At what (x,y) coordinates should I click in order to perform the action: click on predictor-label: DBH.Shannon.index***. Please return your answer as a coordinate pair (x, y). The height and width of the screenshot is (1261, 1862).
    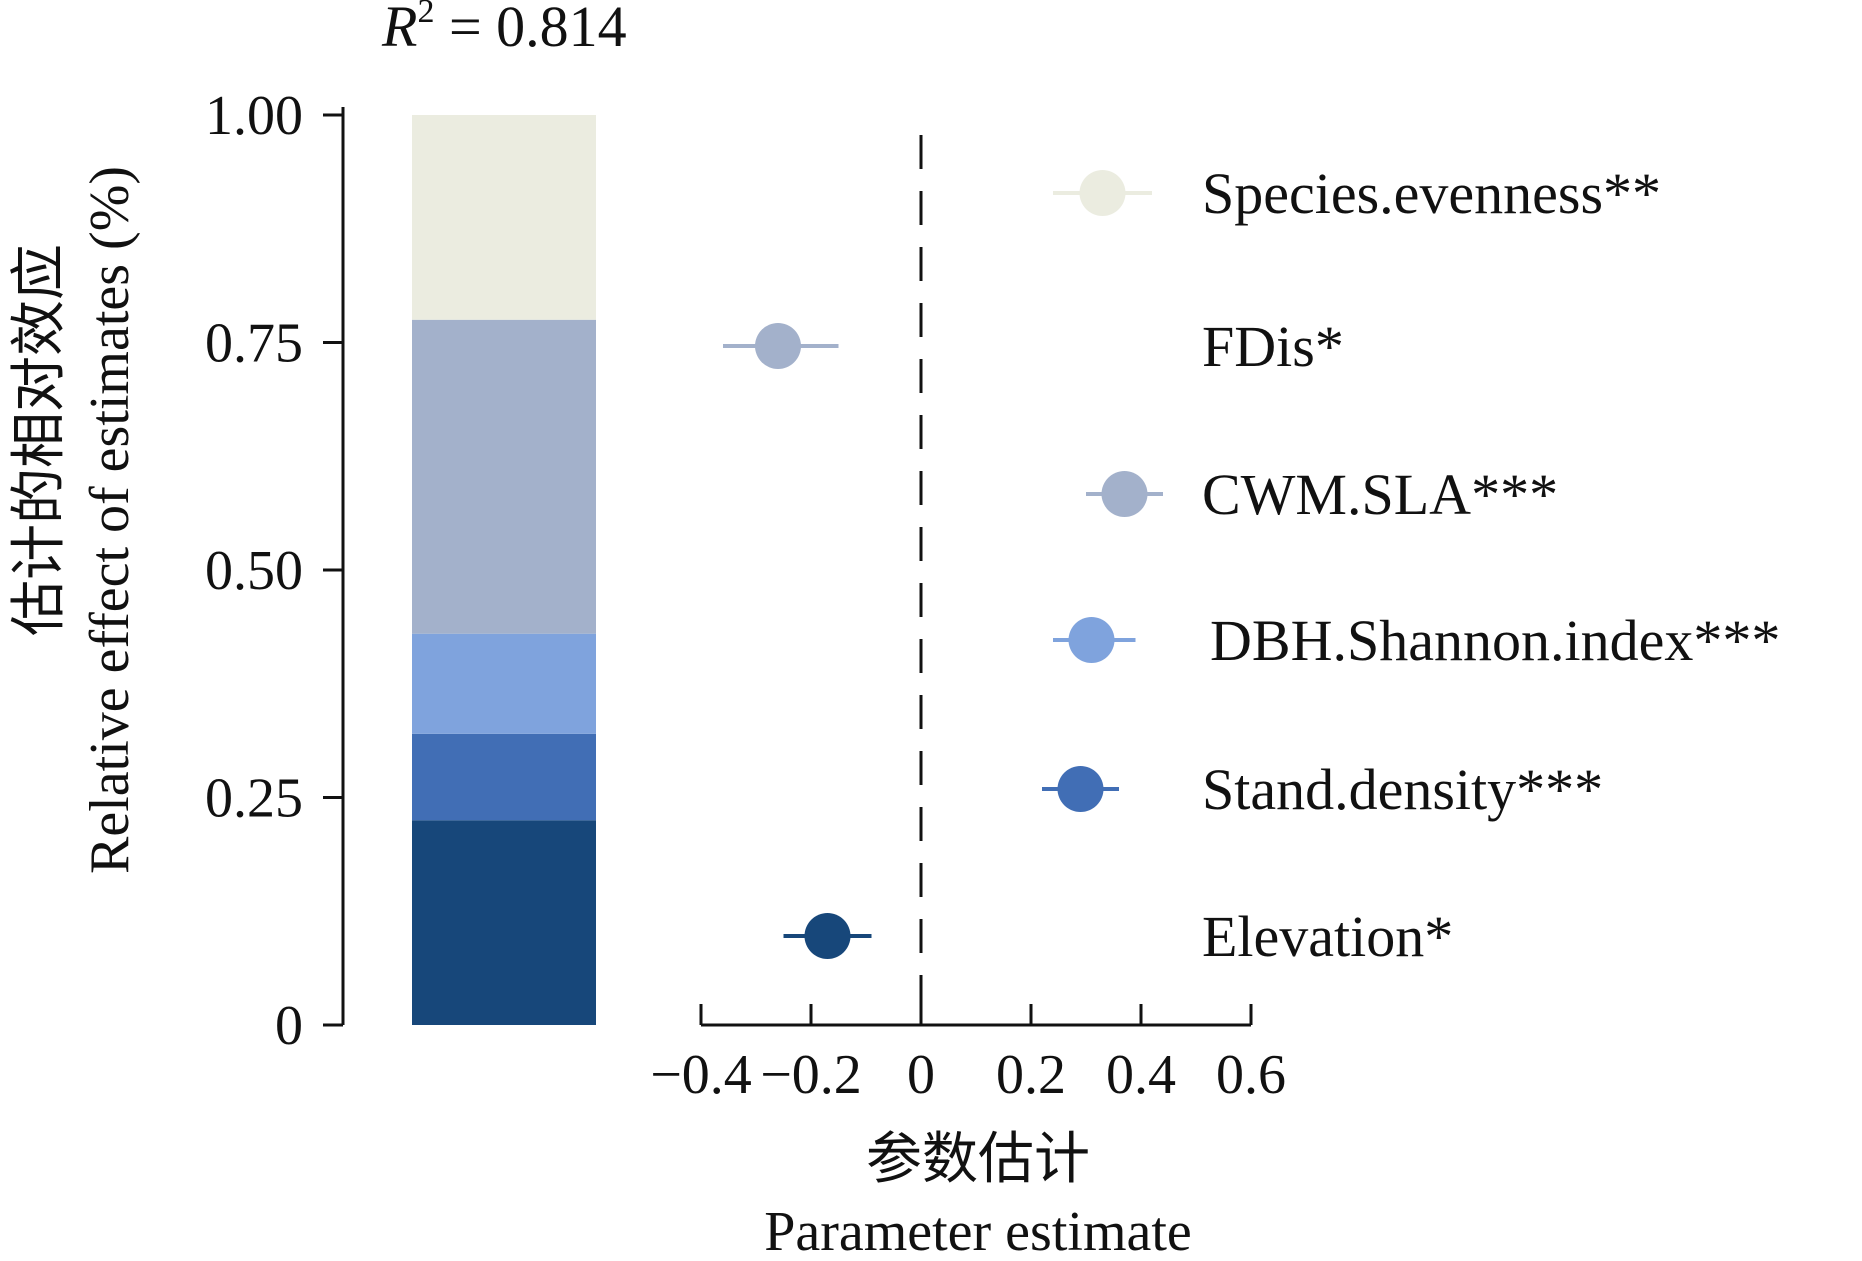
    Looking at the image, I should click on (1495, 640).